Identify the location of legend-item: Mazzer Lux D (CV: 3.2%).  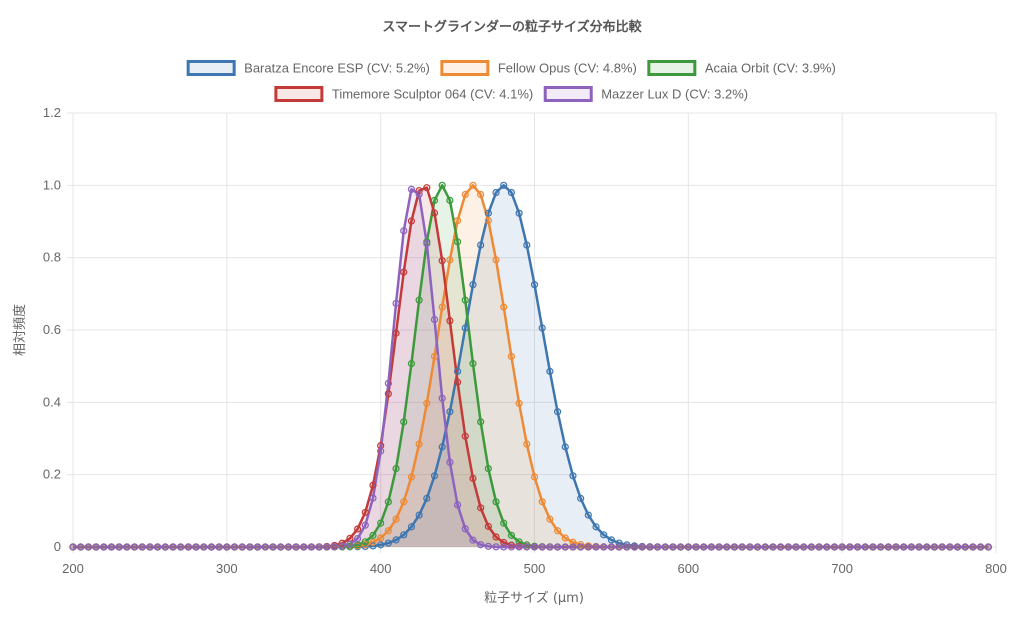
(645, 94).